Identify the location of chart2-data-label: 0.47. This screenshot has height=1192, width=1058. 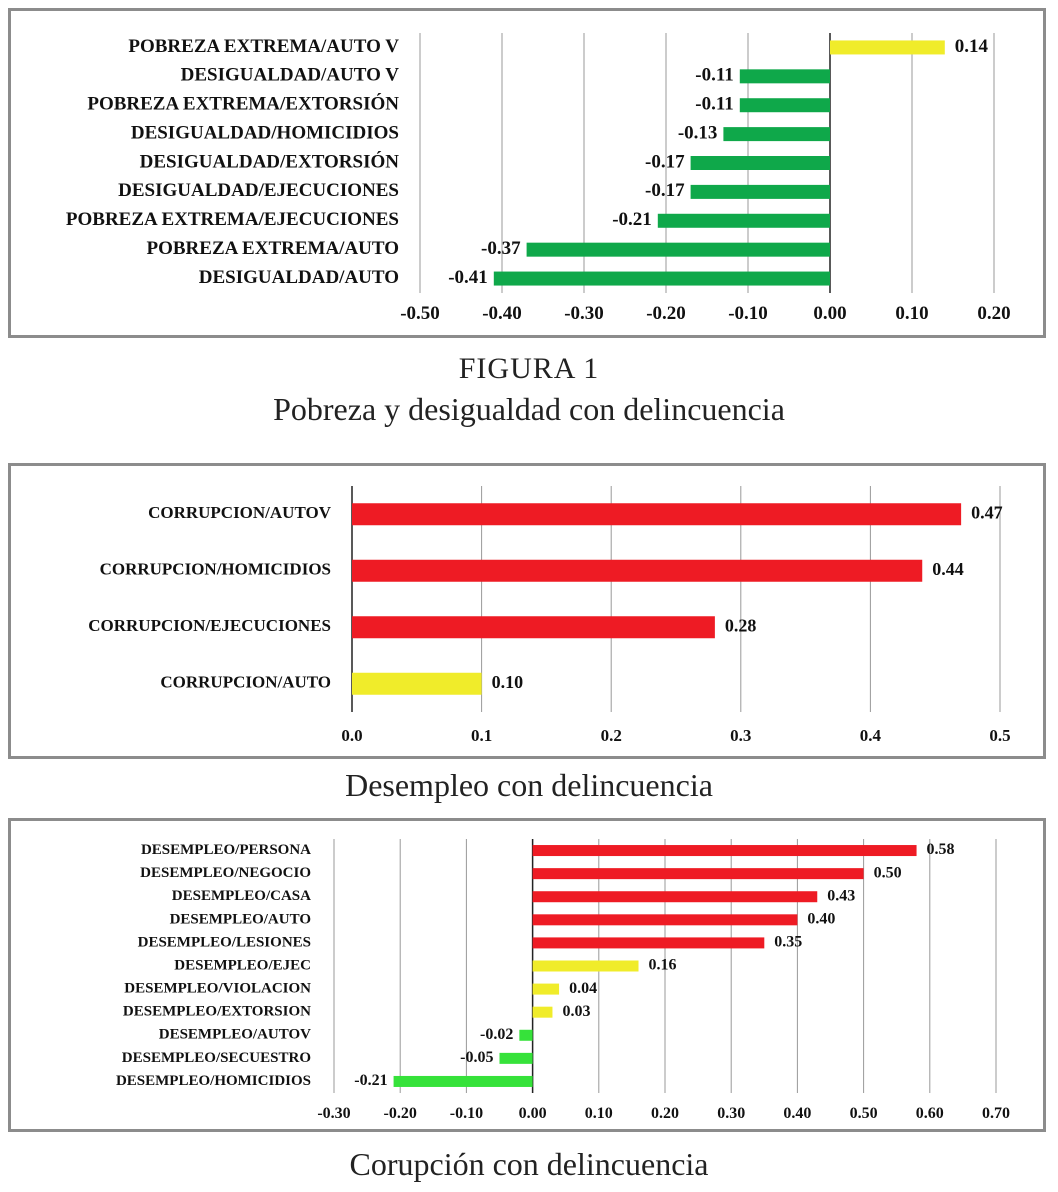
(987, 512).